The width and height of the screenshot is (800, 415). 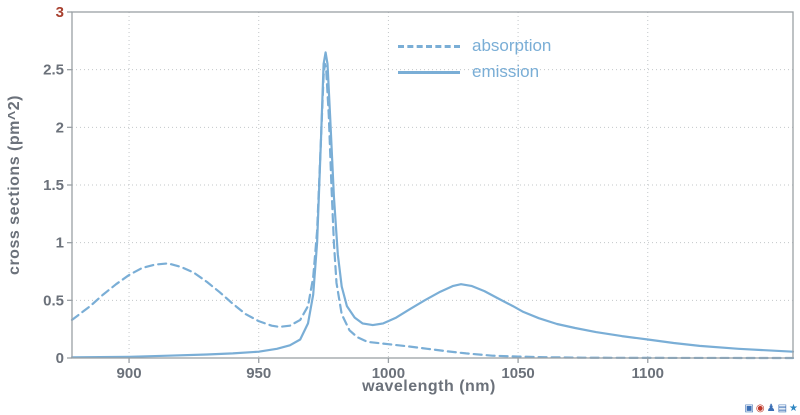 What do you see at coordinates (517, 373) in the screenshot?
I see `x-tick-label: 1050` at bounding box center [517, 373].